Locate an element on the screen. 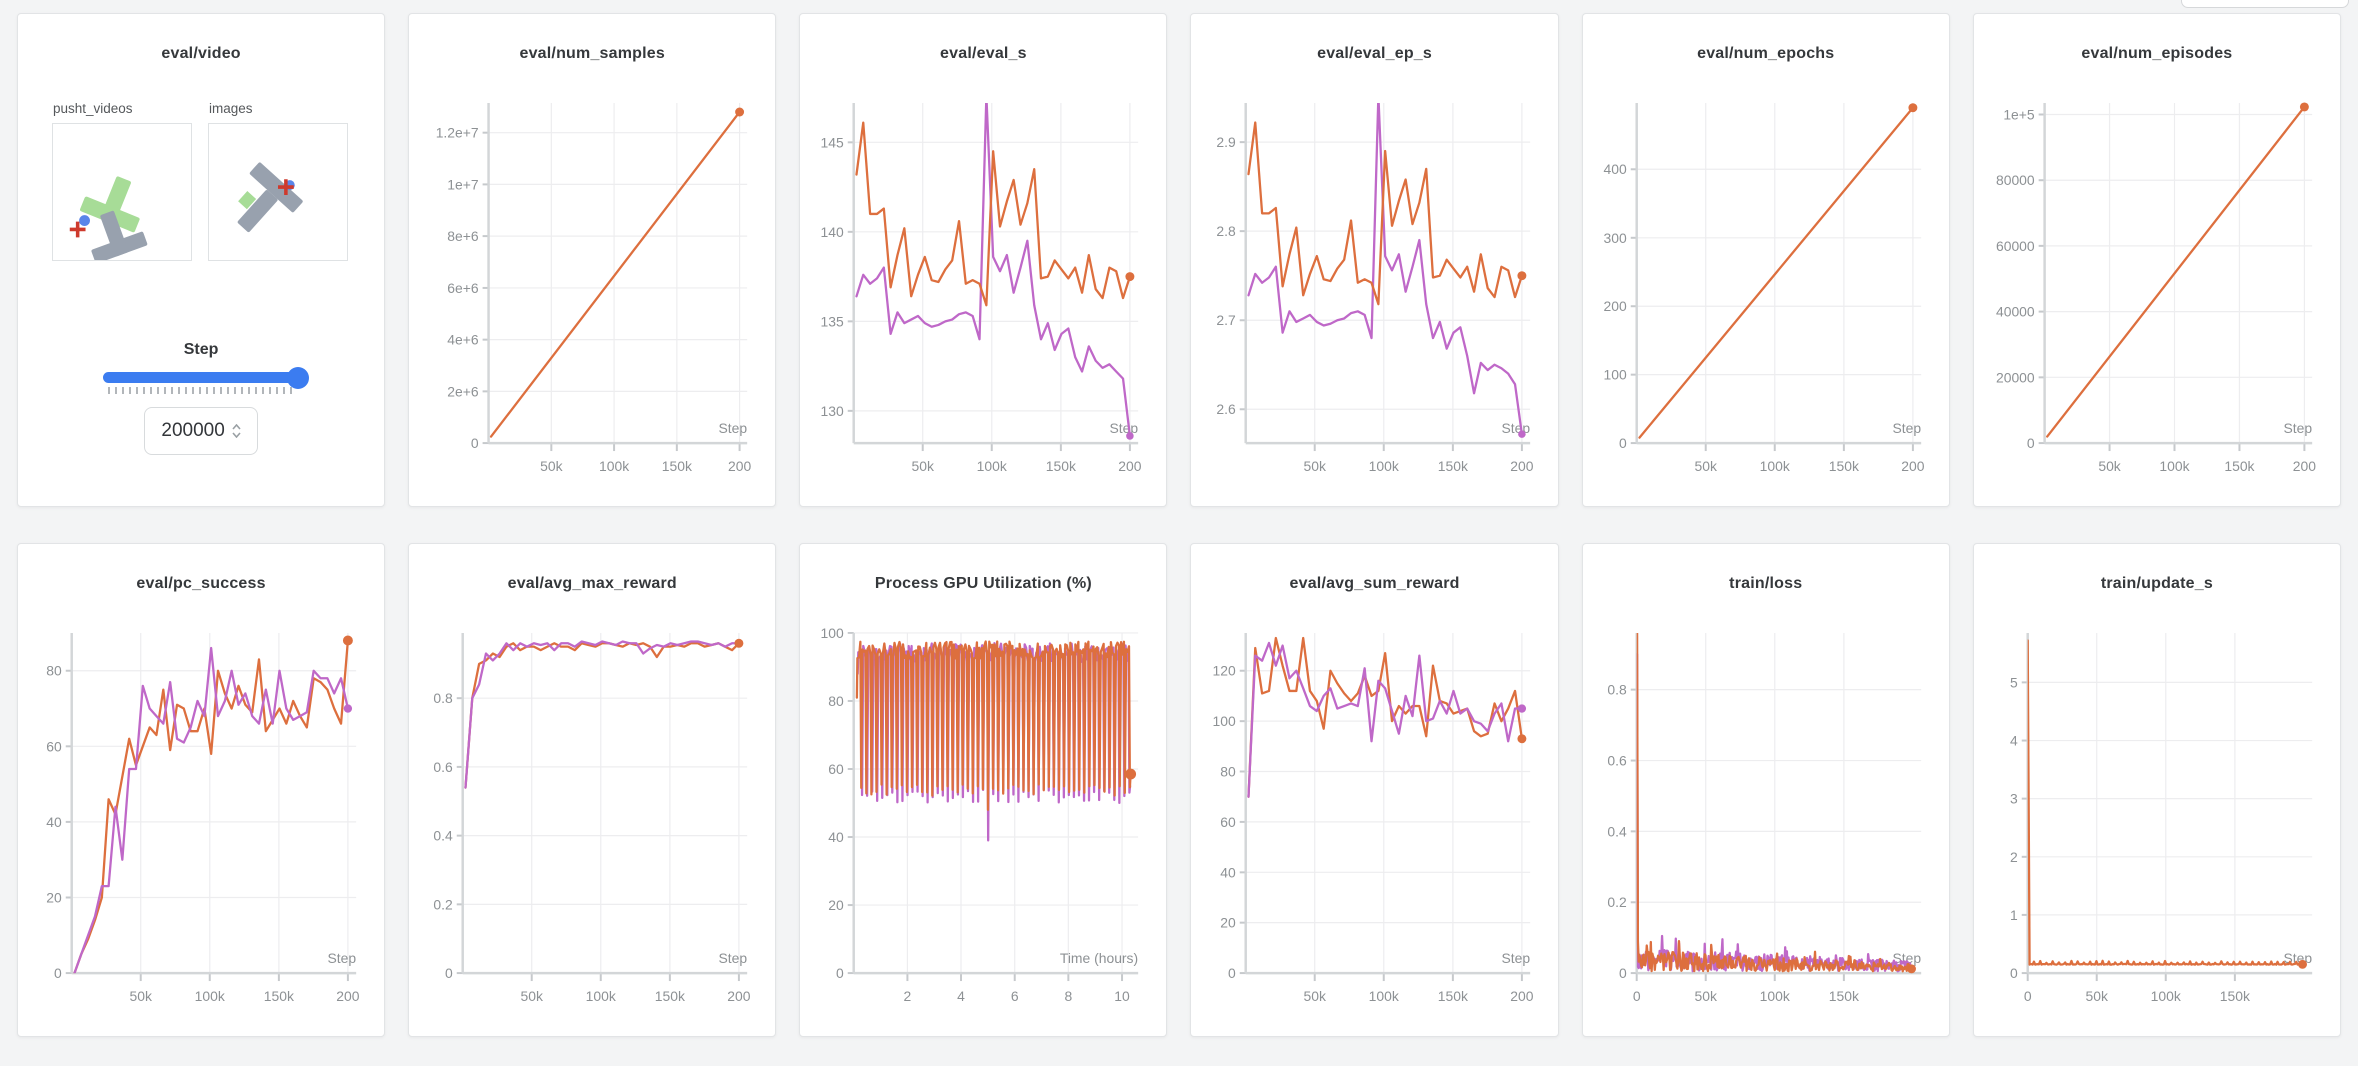 This screenshot has width=2358, height=1066. svg-text: 1e+7 is located at coordinates (464, 185).